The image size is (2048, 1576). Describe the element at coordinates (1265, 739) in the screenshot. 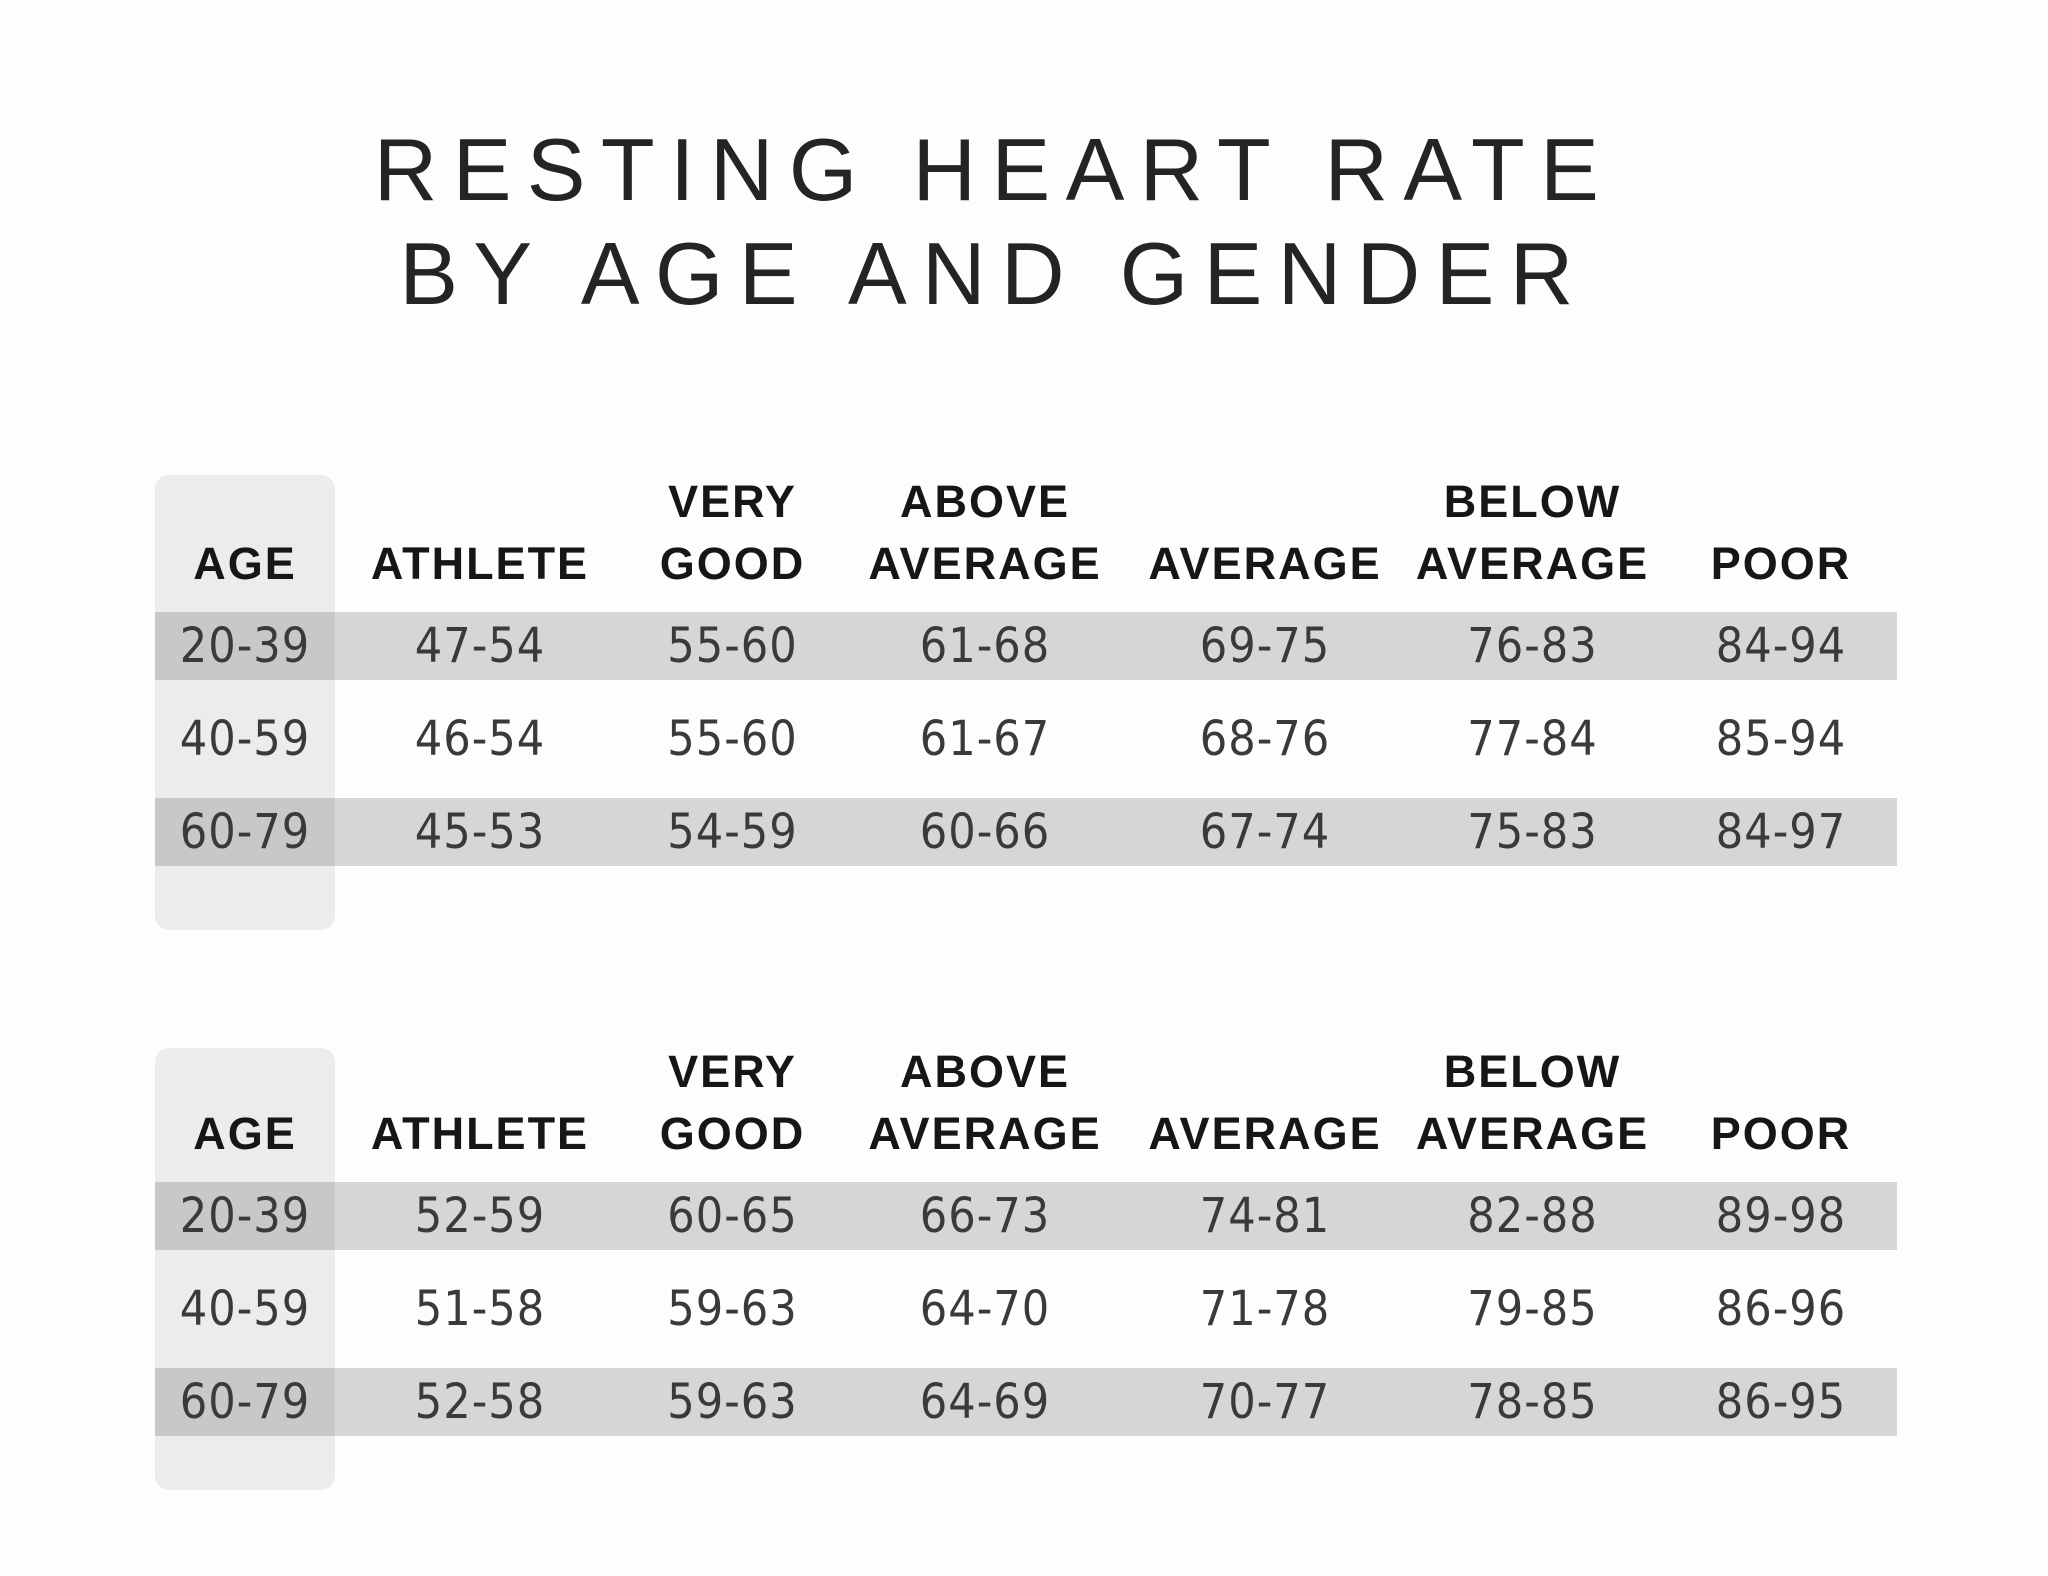

I see `cell-average: 68-76` at that location.